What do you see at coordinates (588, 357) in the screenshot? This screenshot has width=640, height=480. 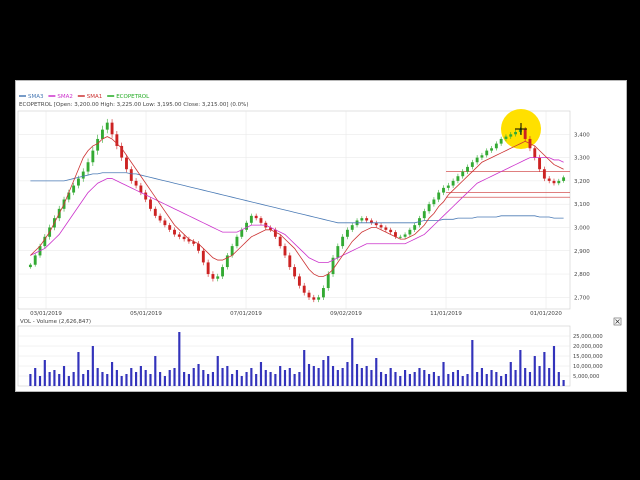 I see `volume-tick-label: 15,000,000` at bounding box center [588, 357].